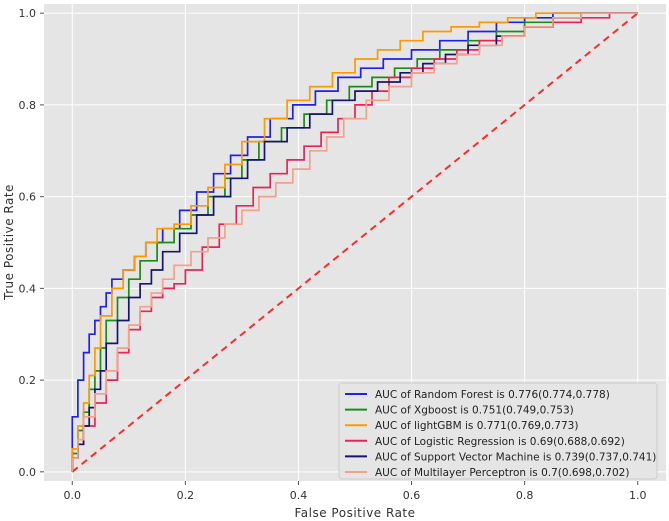 Image resolution: width=669 pixels, height=521 pixels. I want to click on legend-entry-label: AUC of lightGBM is 0.771(0.769,0.773), so click(476, 426).